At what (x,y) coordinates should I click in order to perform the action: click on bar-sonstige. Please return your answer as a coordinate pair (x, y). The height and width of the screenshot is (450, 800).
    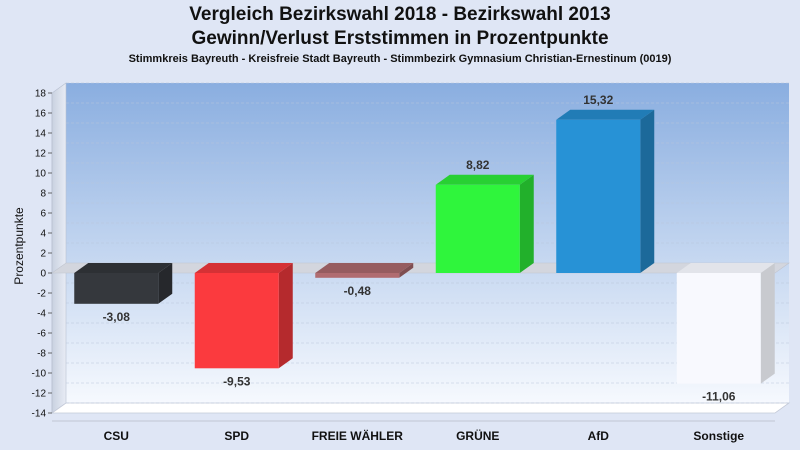
    Looking at the image, I should click on (725, 323).